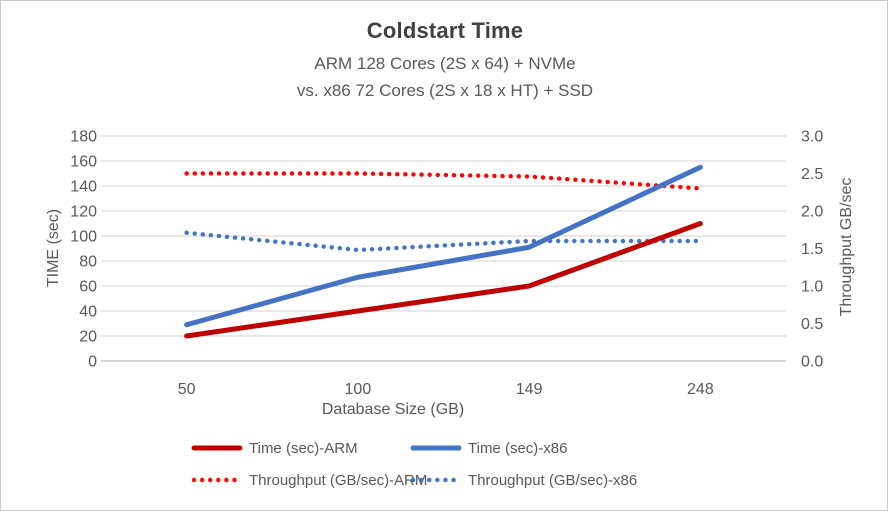 Image resolution: width=888 pixels, height=511 pixels. What do you see at coordinates (88, 287) in the screenshot?
I see `left-axis-tick: 60` at bounding box center [88, 287].